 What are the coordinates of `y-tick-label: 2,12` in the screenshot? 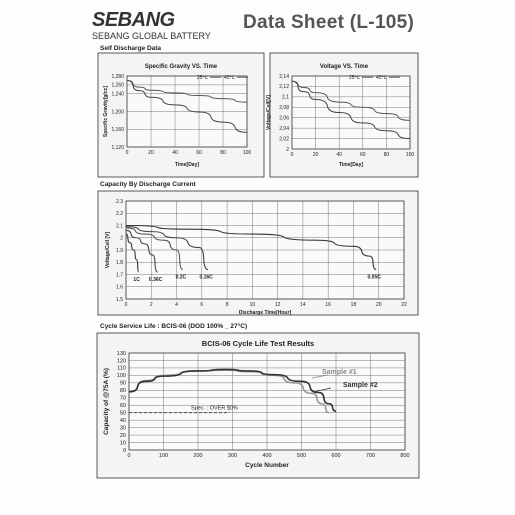 It's located at (284, 87).